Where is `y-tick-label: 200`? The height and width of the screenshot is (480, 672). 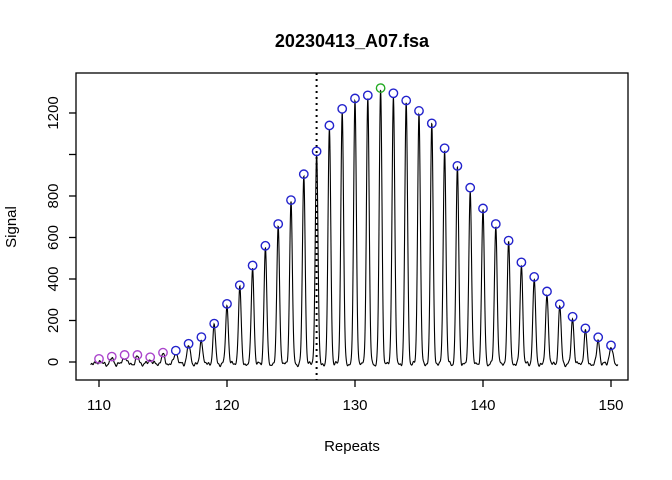
y-tick-label: 200 is located at coordinates (53, 320).